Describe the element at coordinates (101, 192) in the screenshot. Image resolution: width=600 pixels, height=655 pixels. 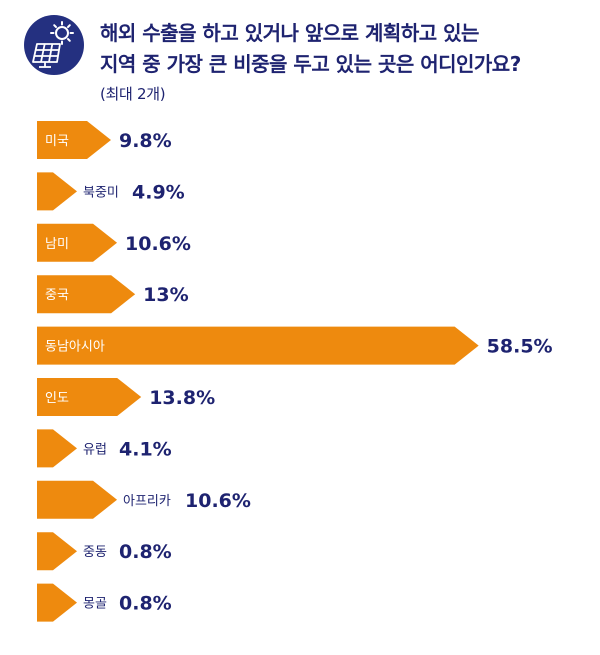
I see `category-label: 북중미` at that location.